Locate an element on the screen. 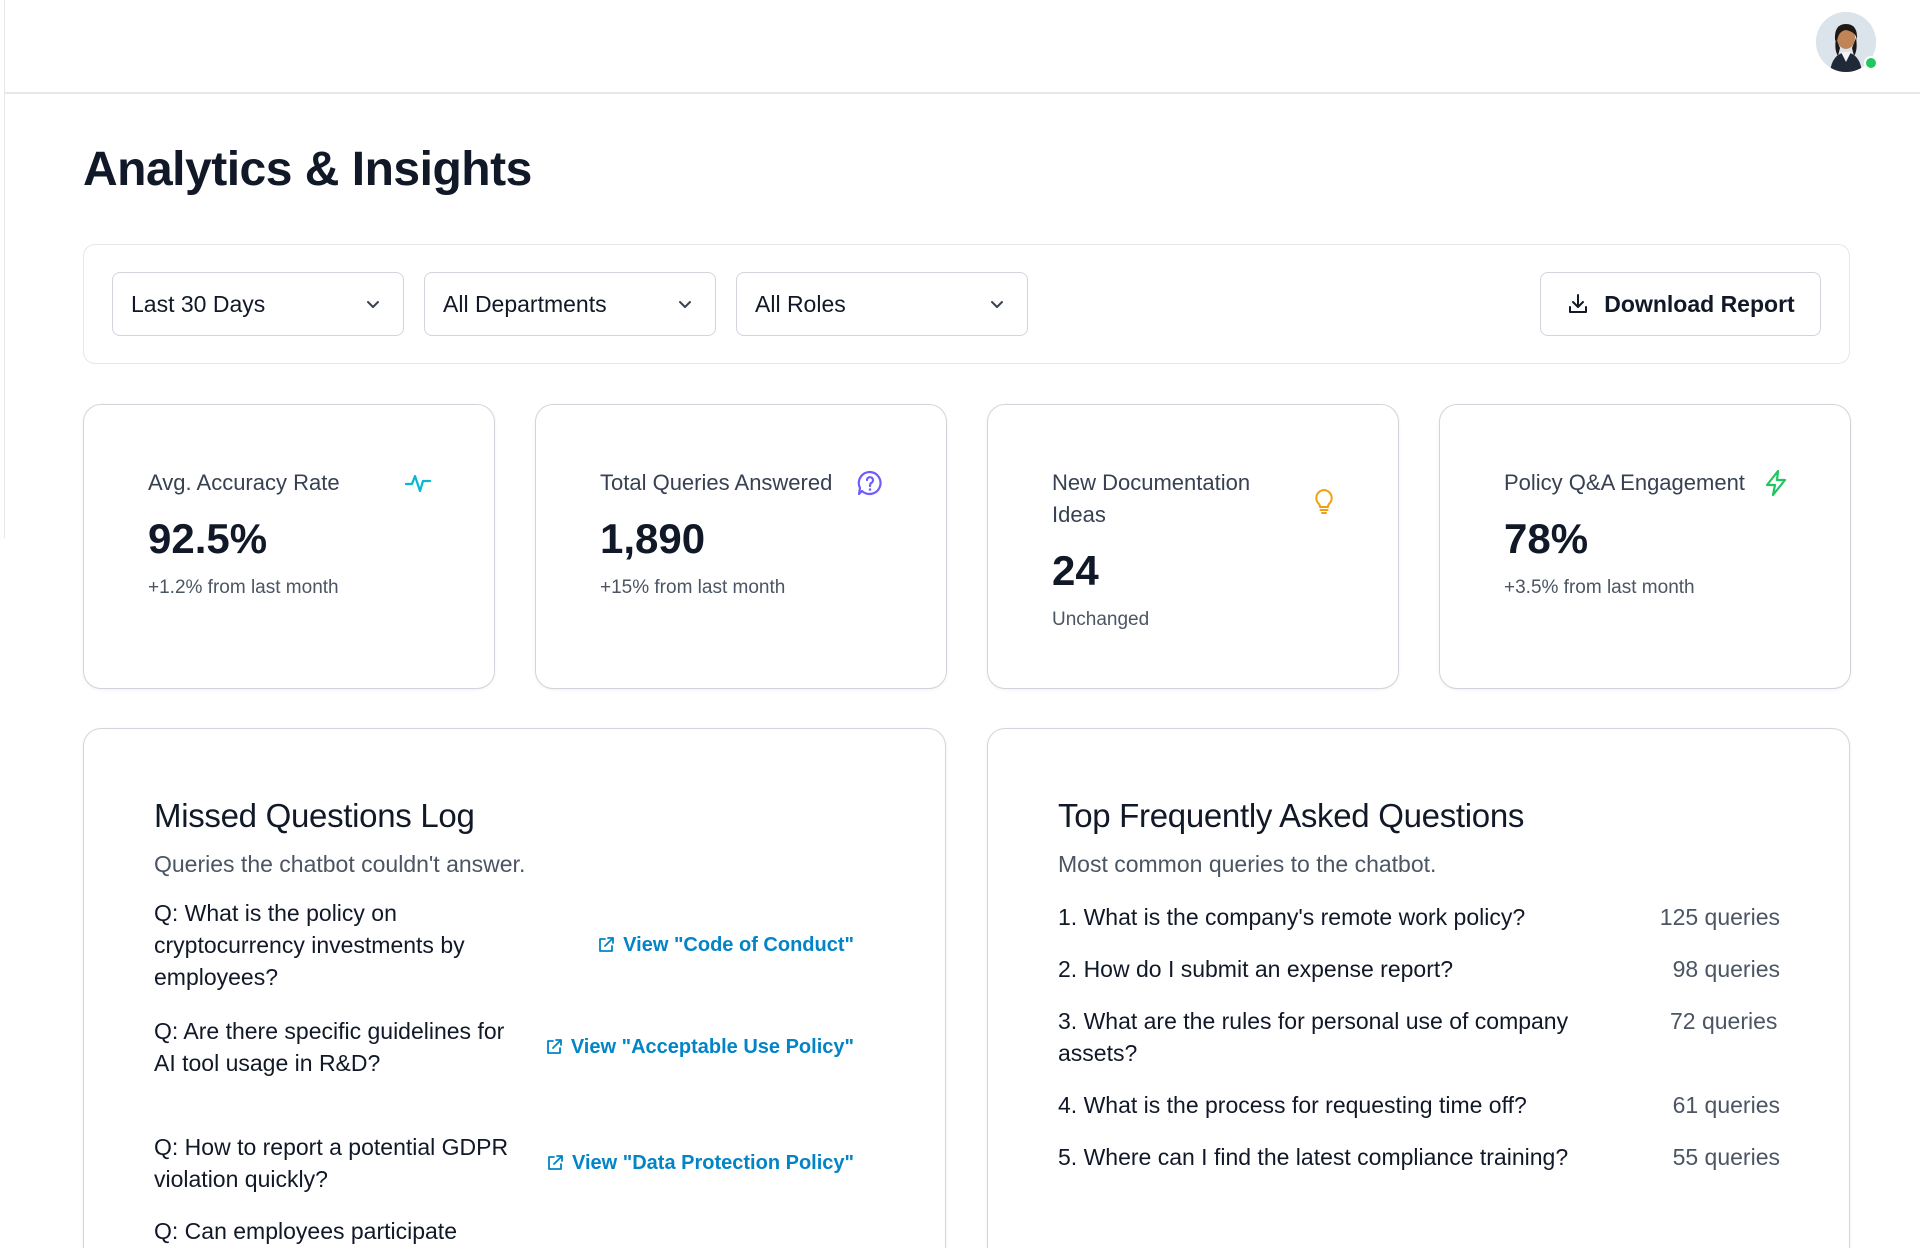  role-select-value: All Roles is located at coordinates (800, 303).